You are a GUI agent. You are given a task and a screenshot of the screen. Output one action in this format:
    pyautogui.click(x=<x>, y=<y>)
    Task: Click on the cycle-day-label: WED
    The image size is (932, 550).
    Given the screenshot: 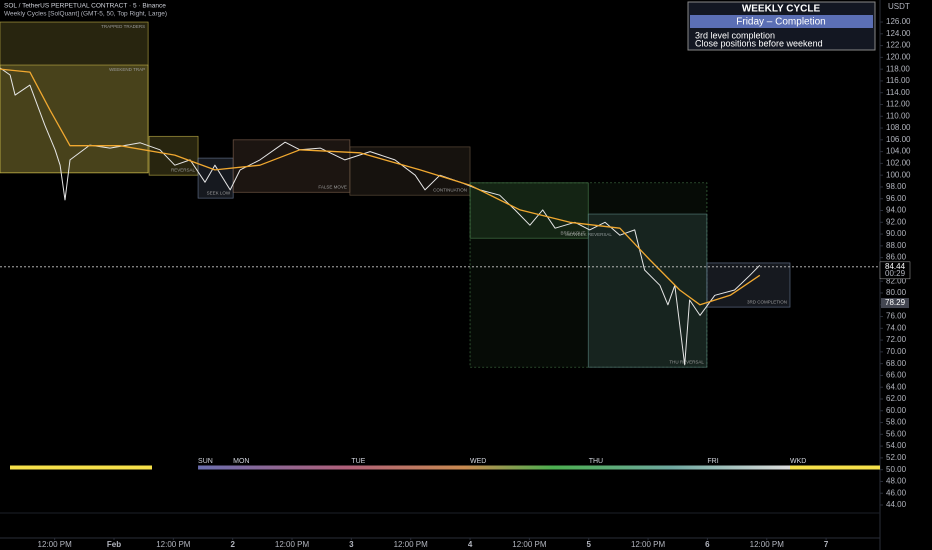 What is the action you would take?
    pyautogui.click(x=478, y=461)
    